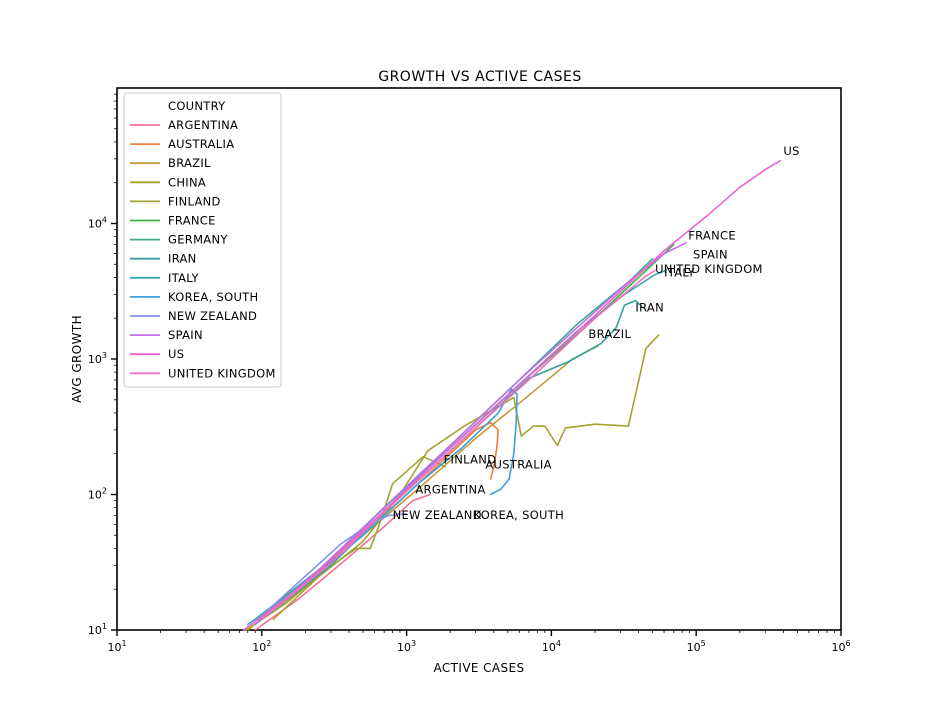  Describe the element at coordinates (261, 646) in the screenshot. I see `x-tick-label: 10²` at that location.